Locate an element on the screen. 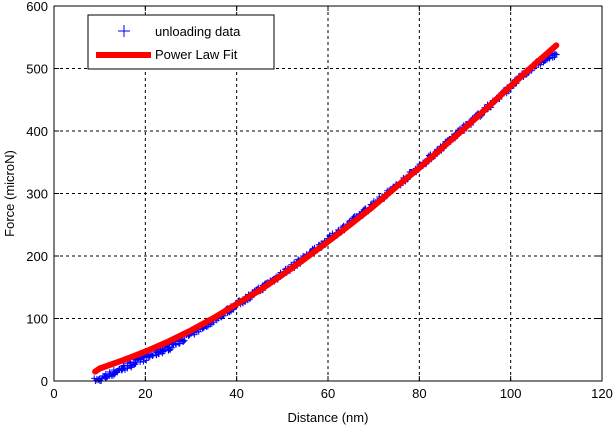 The image size is (616, 428). legend-entry-power-law-fit: Power Law Fit is located at coordinates (196, 54).